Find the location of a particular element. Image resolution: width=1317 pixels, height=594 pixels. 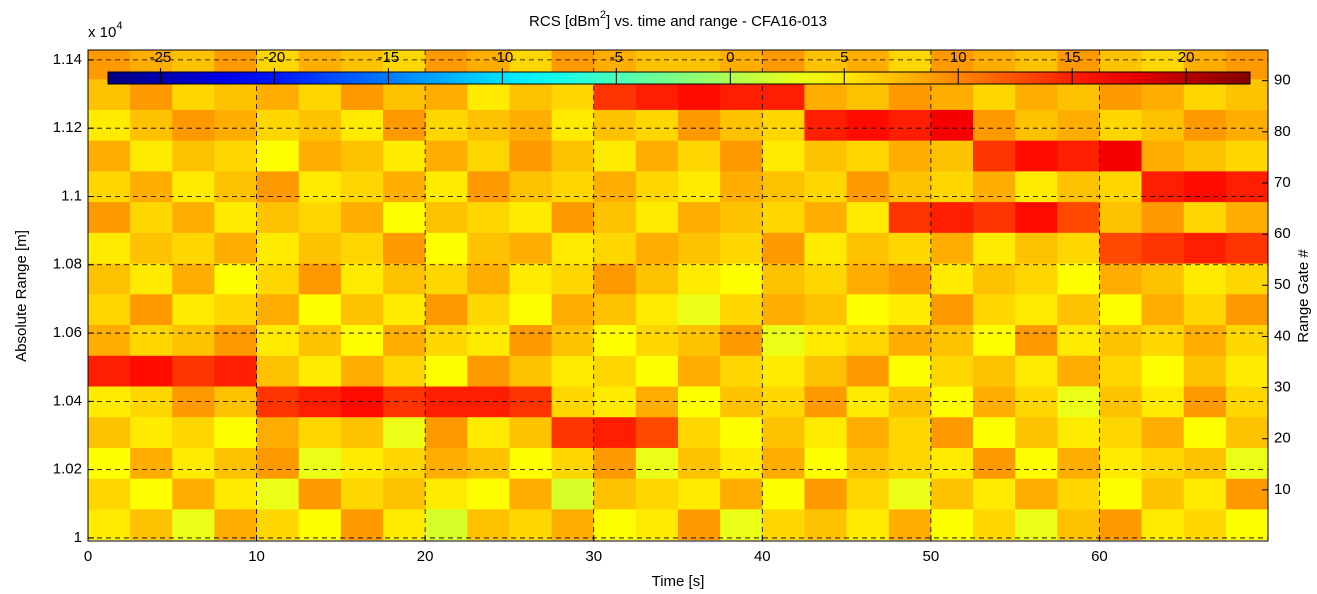

x-tick-label: 20 is located at coordinates (425, 556).